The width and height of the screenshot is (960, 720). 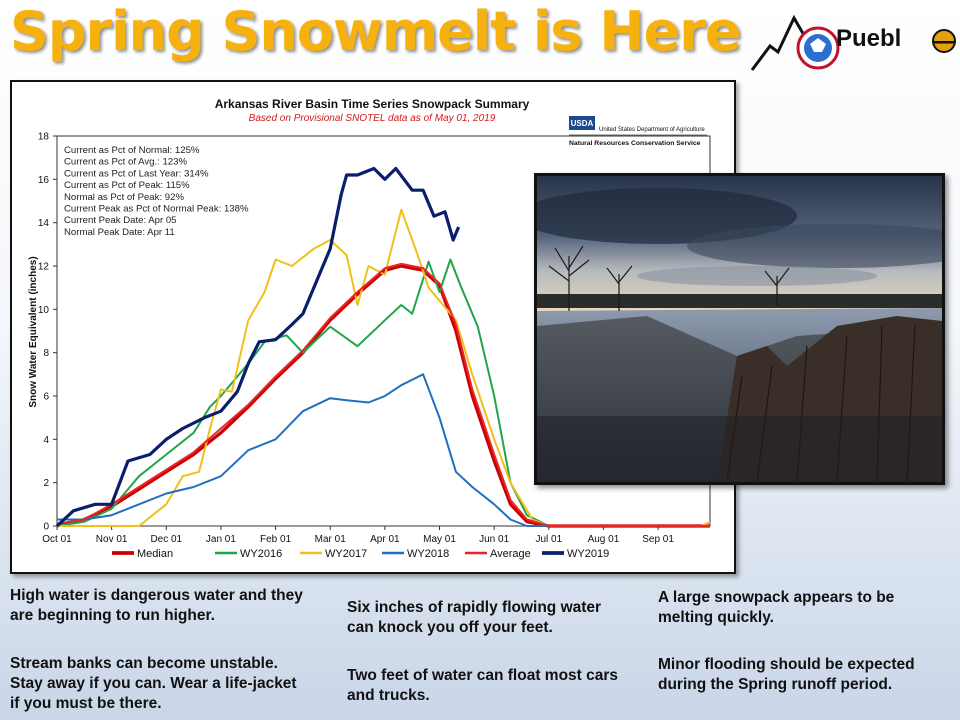 I want to click on y-tick-label: 10, so click(x=44, y=310).